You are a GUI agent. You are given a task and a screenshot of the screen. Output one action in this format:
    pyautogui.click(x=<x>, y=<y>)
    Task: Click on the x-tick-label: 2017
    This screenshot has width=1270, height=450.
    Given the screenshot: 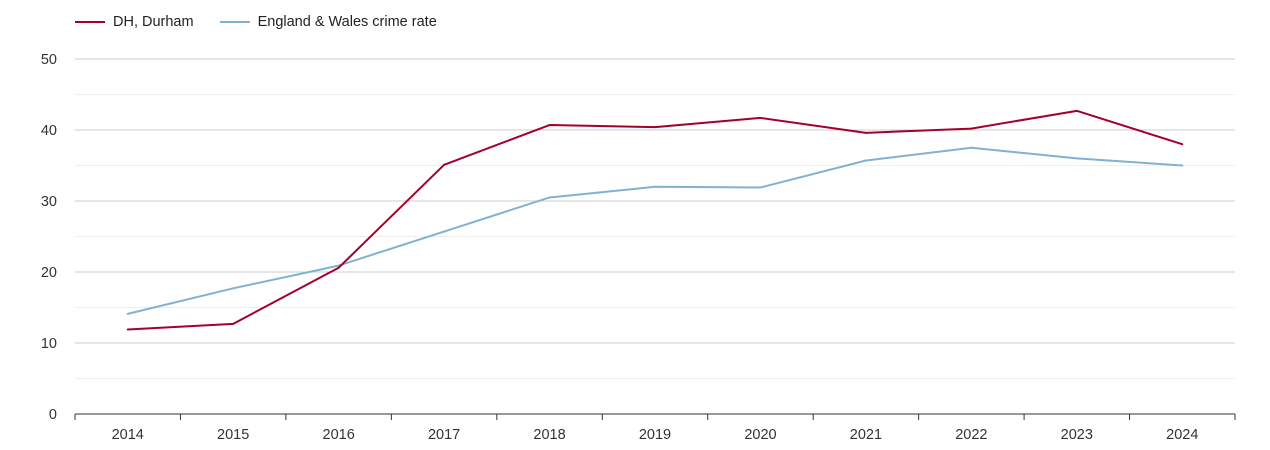 What is the action you would take?
    pyautogui.click(x=444, y=435)
    